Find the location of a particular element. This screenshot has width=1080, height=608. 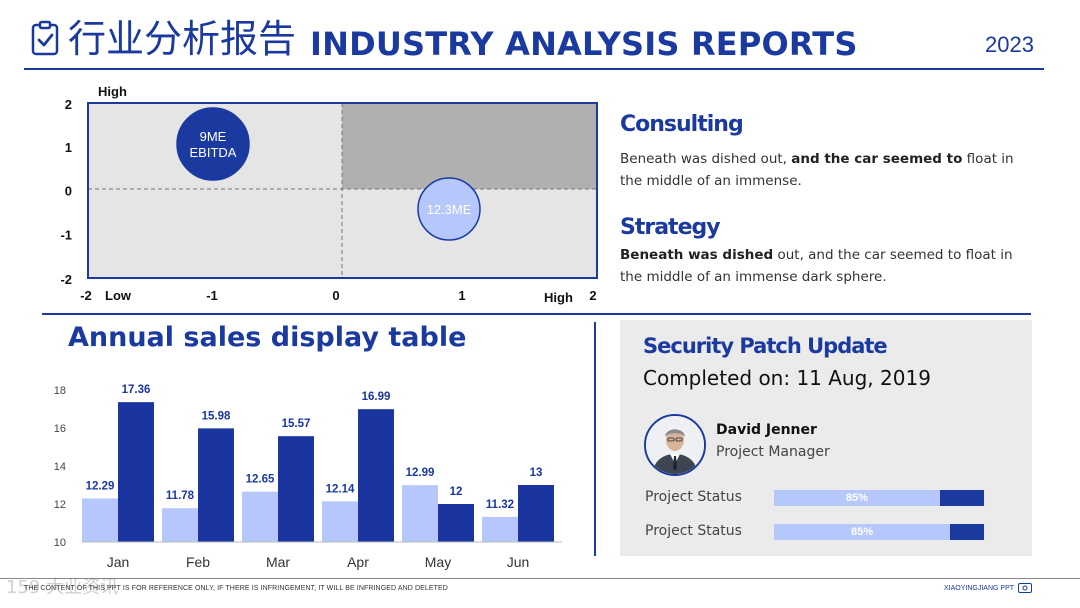

header-divider is located at coordinates (534, 69).